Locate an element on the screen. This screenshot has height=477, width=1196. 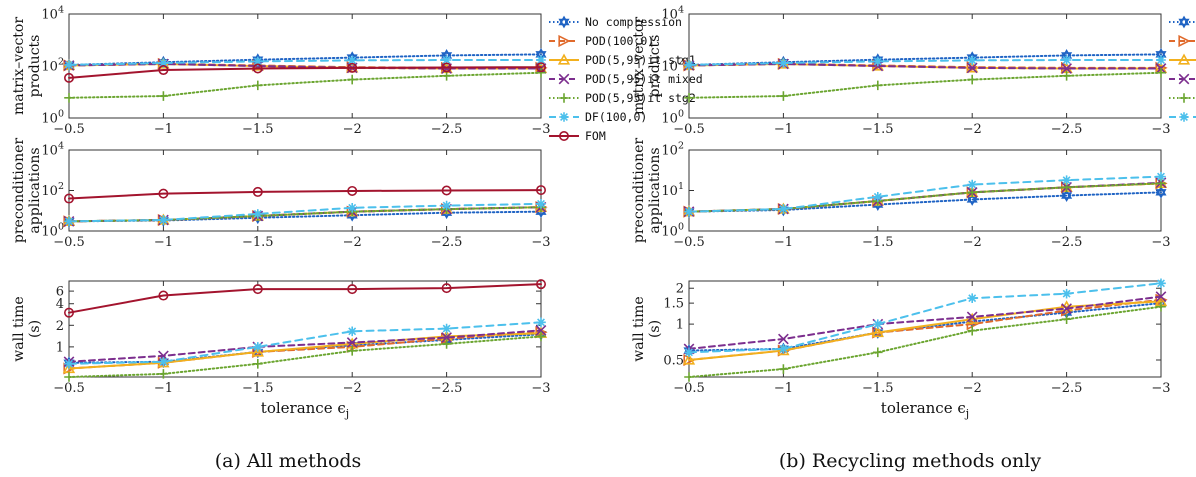
y-axis-label-line: preconditioner is located at coordinates (19, 190).